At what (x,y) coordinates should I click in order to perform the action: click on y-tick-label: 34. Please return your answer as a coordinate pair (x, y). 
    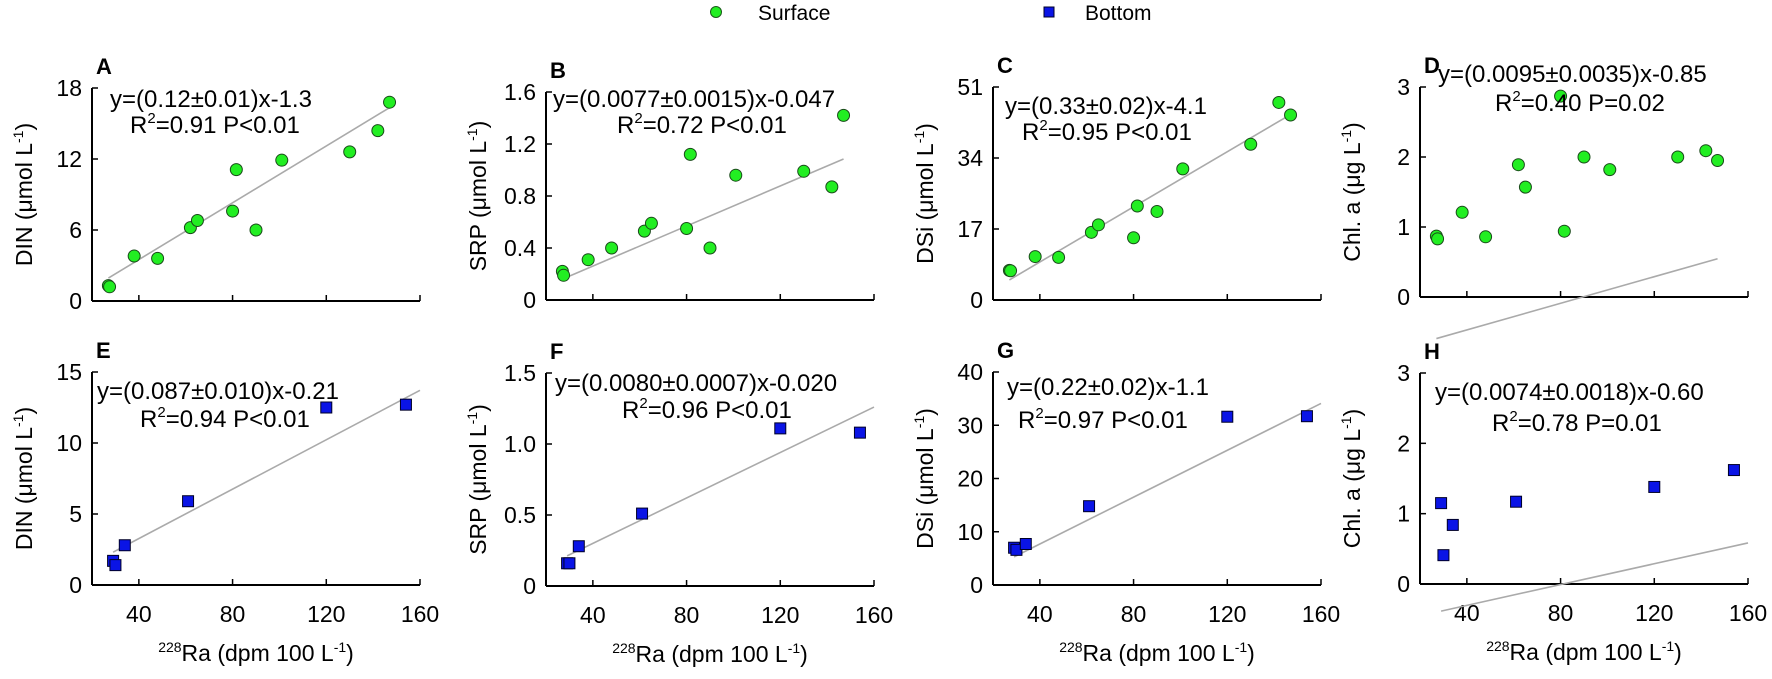
    Looking at the image, I should click on (970, 158).